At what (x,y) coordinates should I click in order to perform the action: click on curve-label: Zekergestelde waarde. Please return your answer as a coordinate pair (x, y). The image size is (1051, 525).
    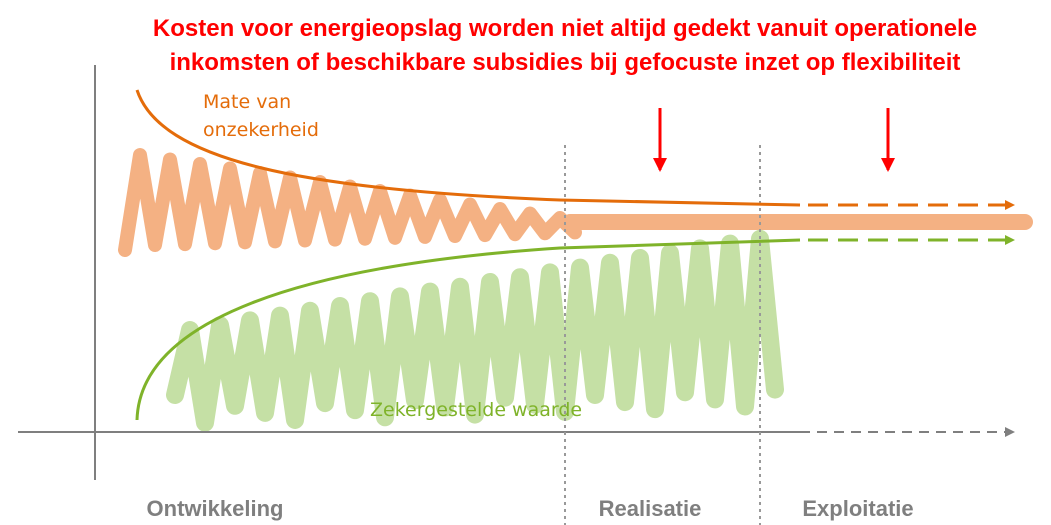
    Looking at the image, I should click on (476, 410).